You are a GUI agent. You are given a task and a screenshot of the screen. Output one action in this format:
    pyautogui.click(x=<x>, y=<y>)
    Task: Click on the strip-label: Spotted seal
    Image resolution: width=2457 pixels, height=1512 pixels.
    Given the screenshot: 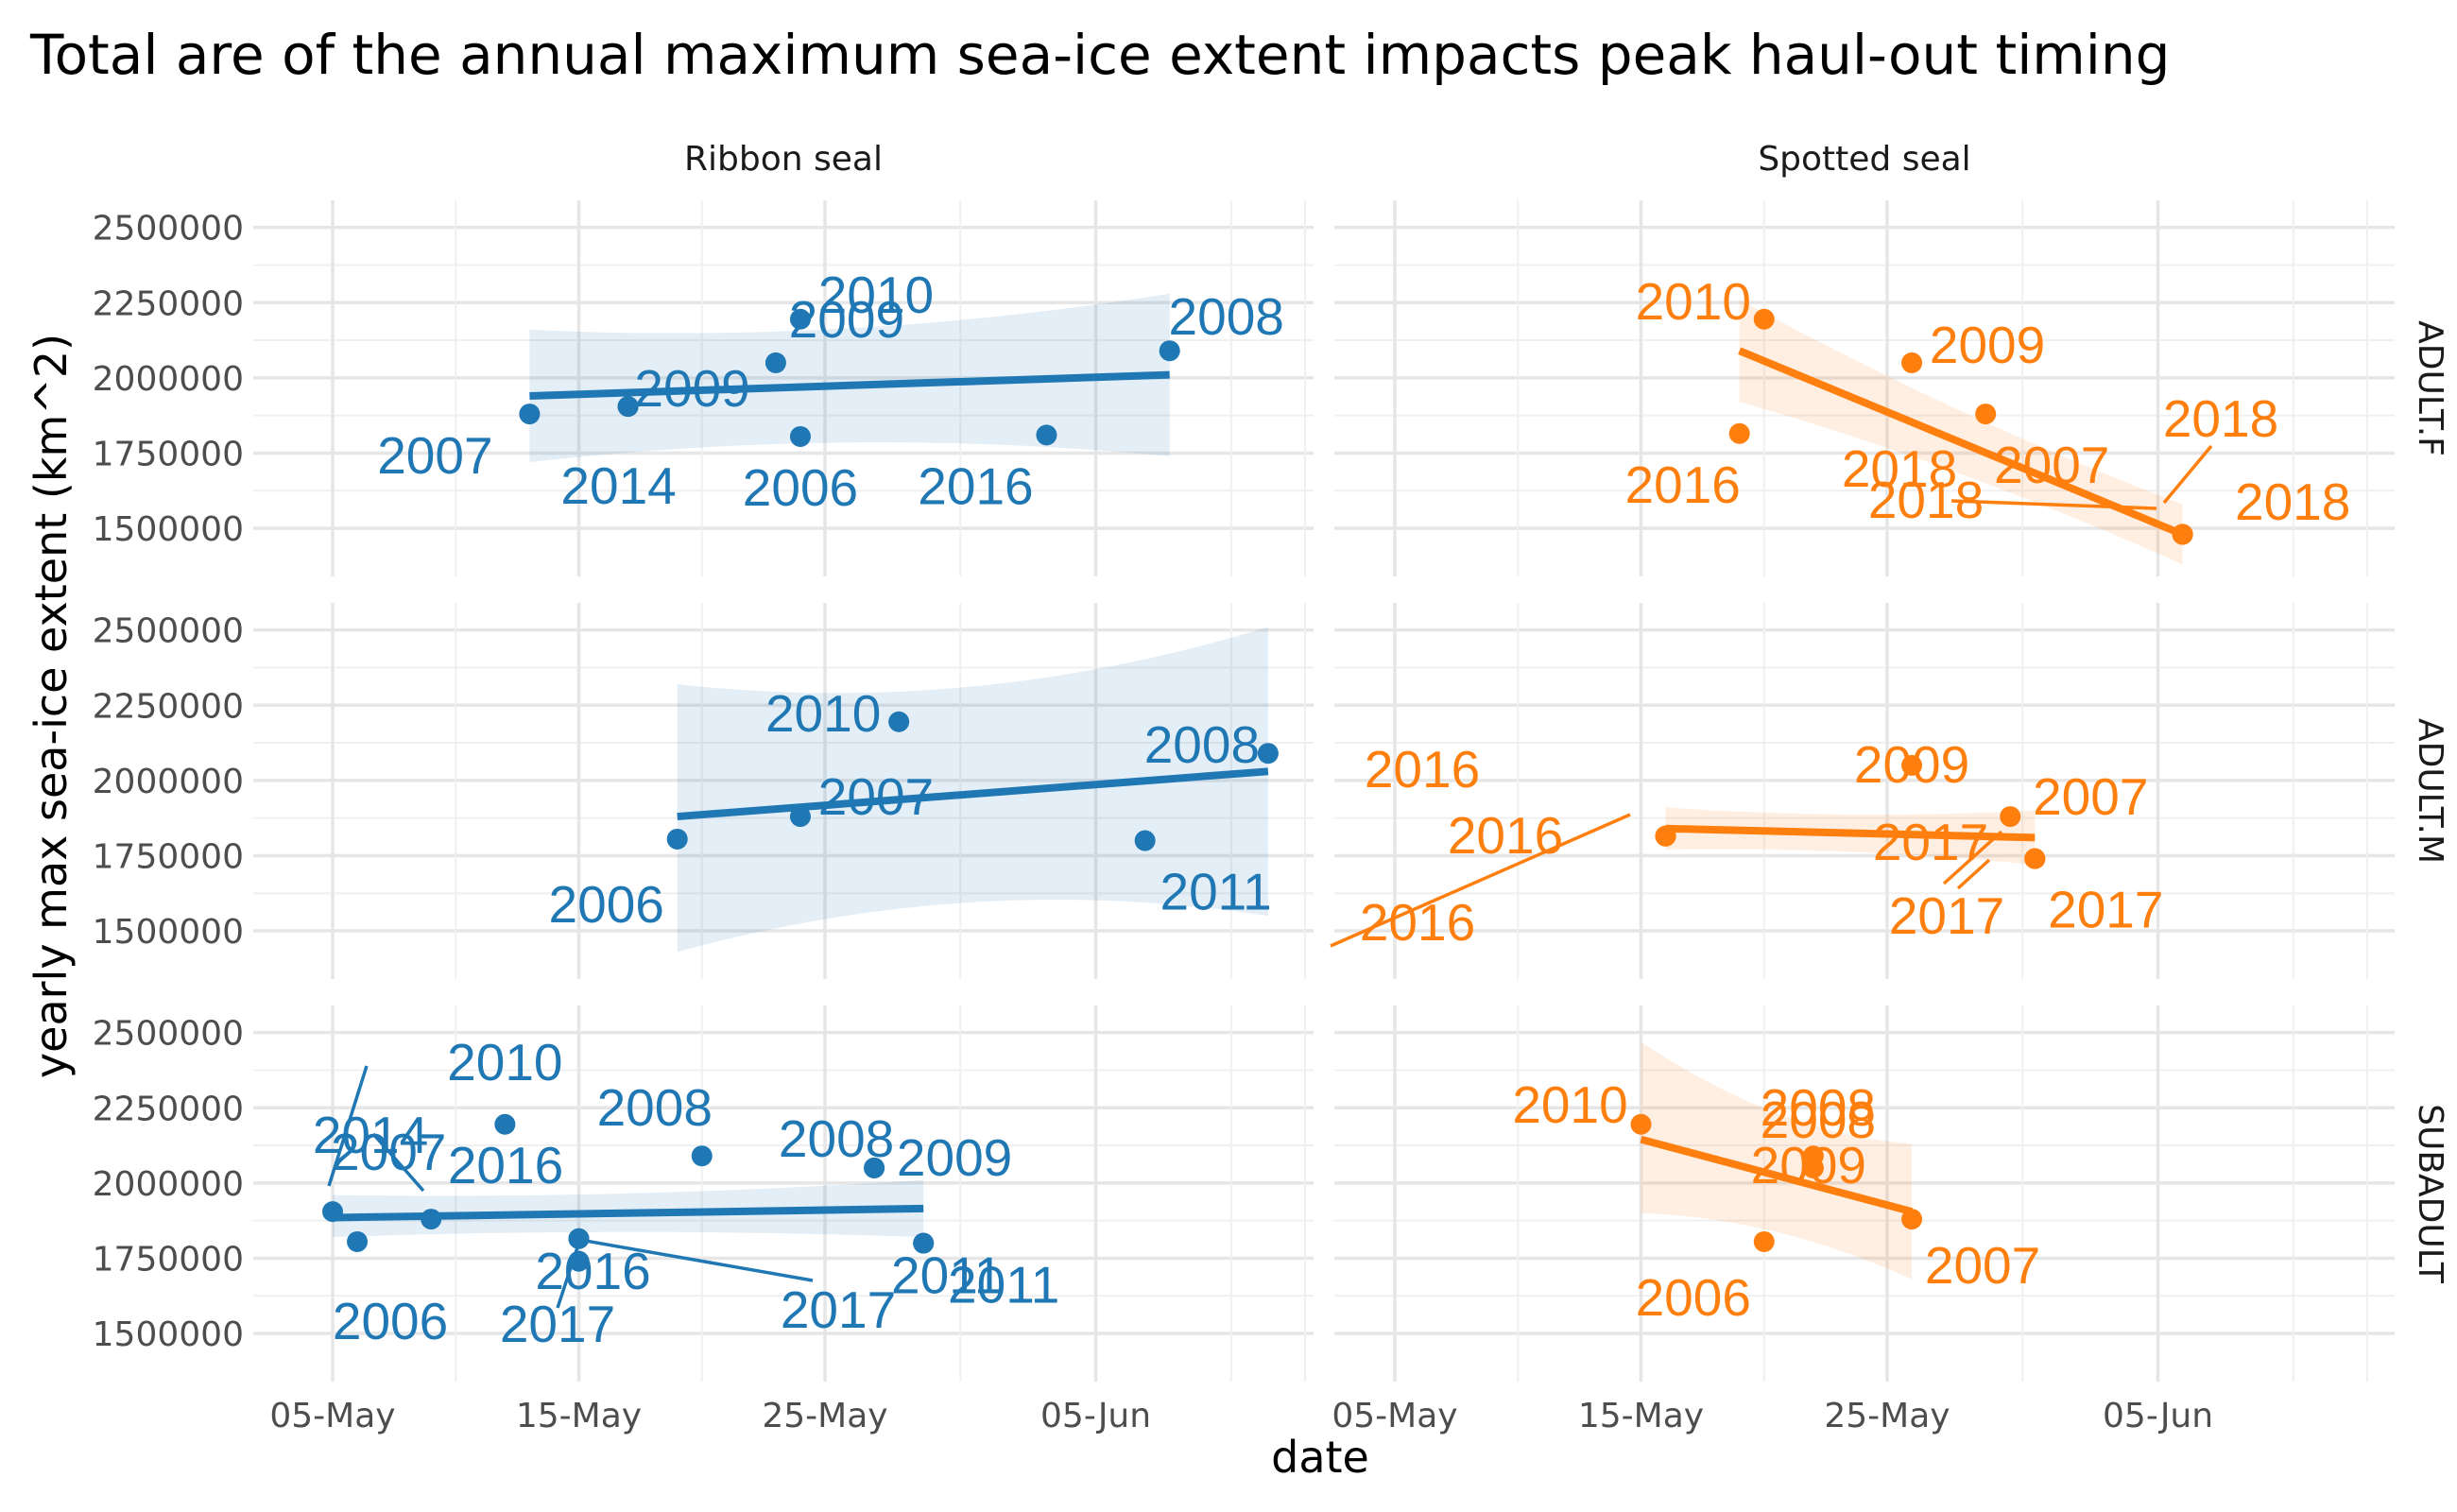 What is the action you would take?
    pyautogui.click(x=1864, y=159)
    